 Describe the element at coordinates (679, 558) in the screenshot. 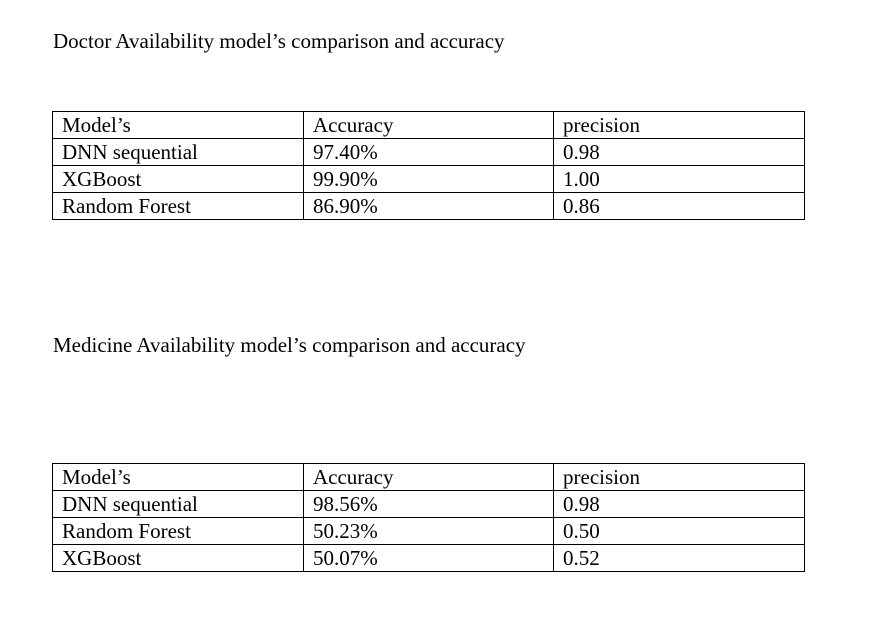

I see `cell-precision: 0.52` at that location.